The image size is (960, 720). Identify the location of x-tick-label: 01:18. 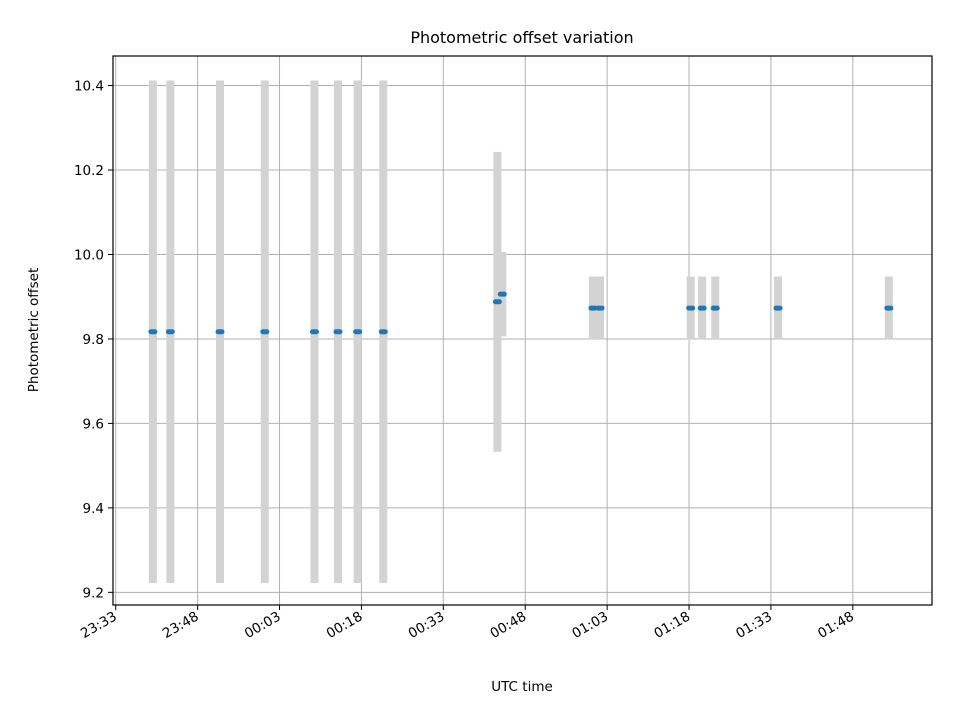
(672, 625).